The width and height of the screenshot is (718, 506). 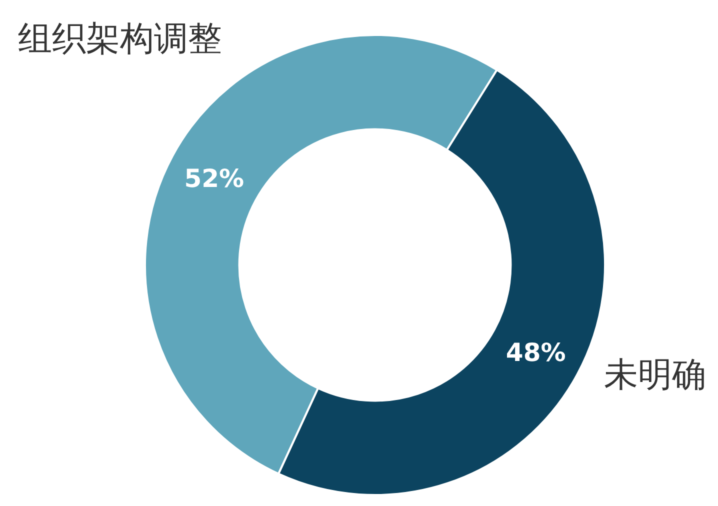 What do you see at coordinates (214, 179) in the screenshot?
I see `data-label: 52%` at bounding box center [214, 179].